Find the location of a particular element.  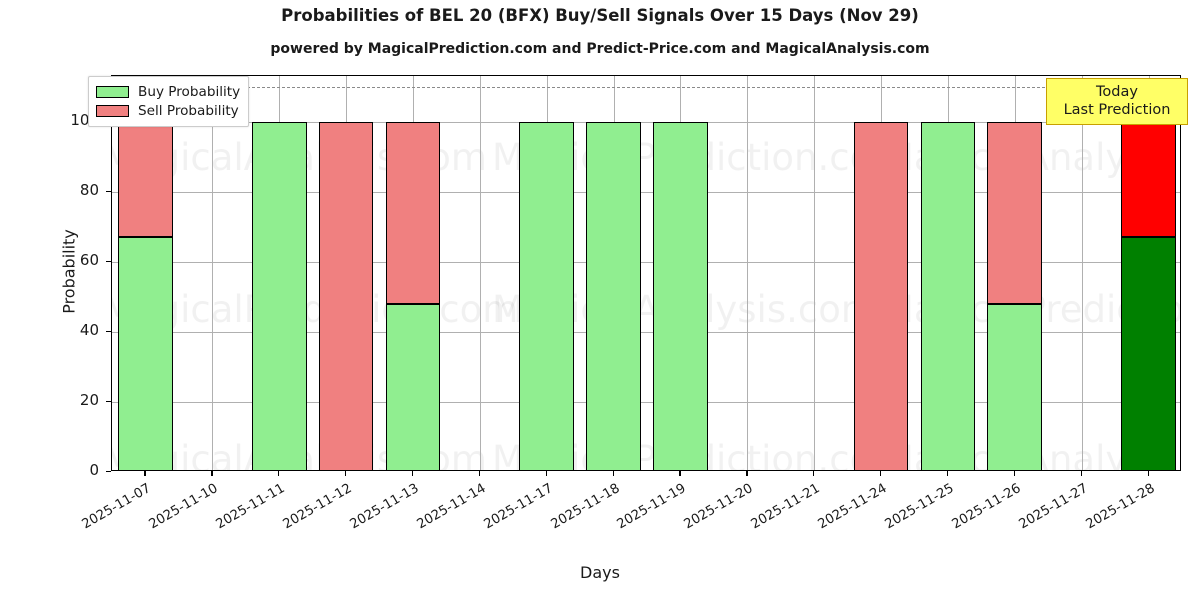

x-axis-tick-label: 2025-11-21 is located at coordinates (785, 507).